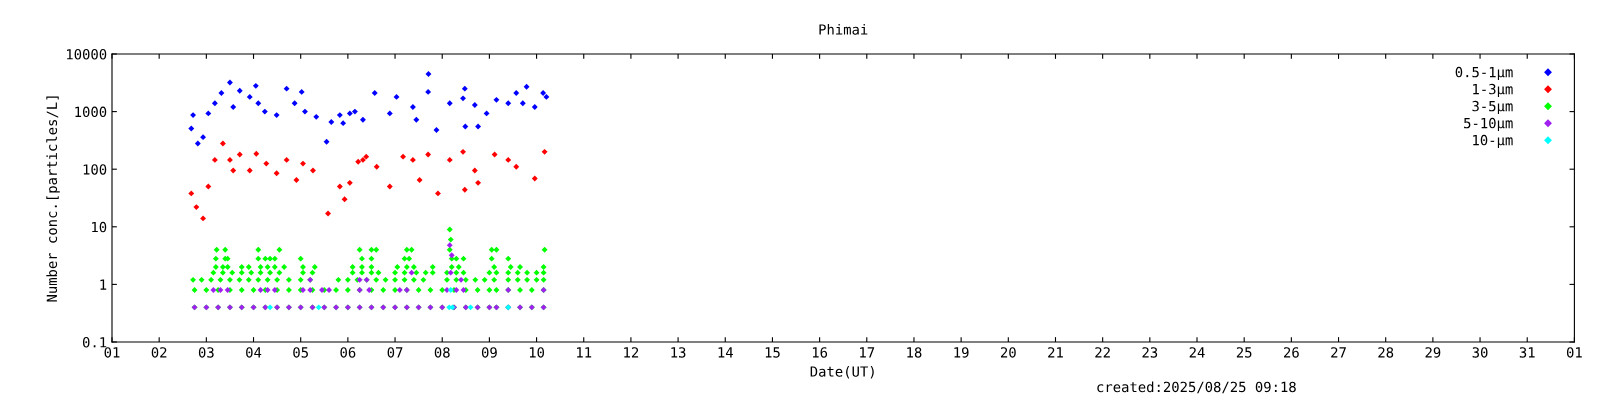 The height and width of the screenshot is (400, 1600). I want to click on y-axis-title: Number conc.[particles/L], so click(53, 199).